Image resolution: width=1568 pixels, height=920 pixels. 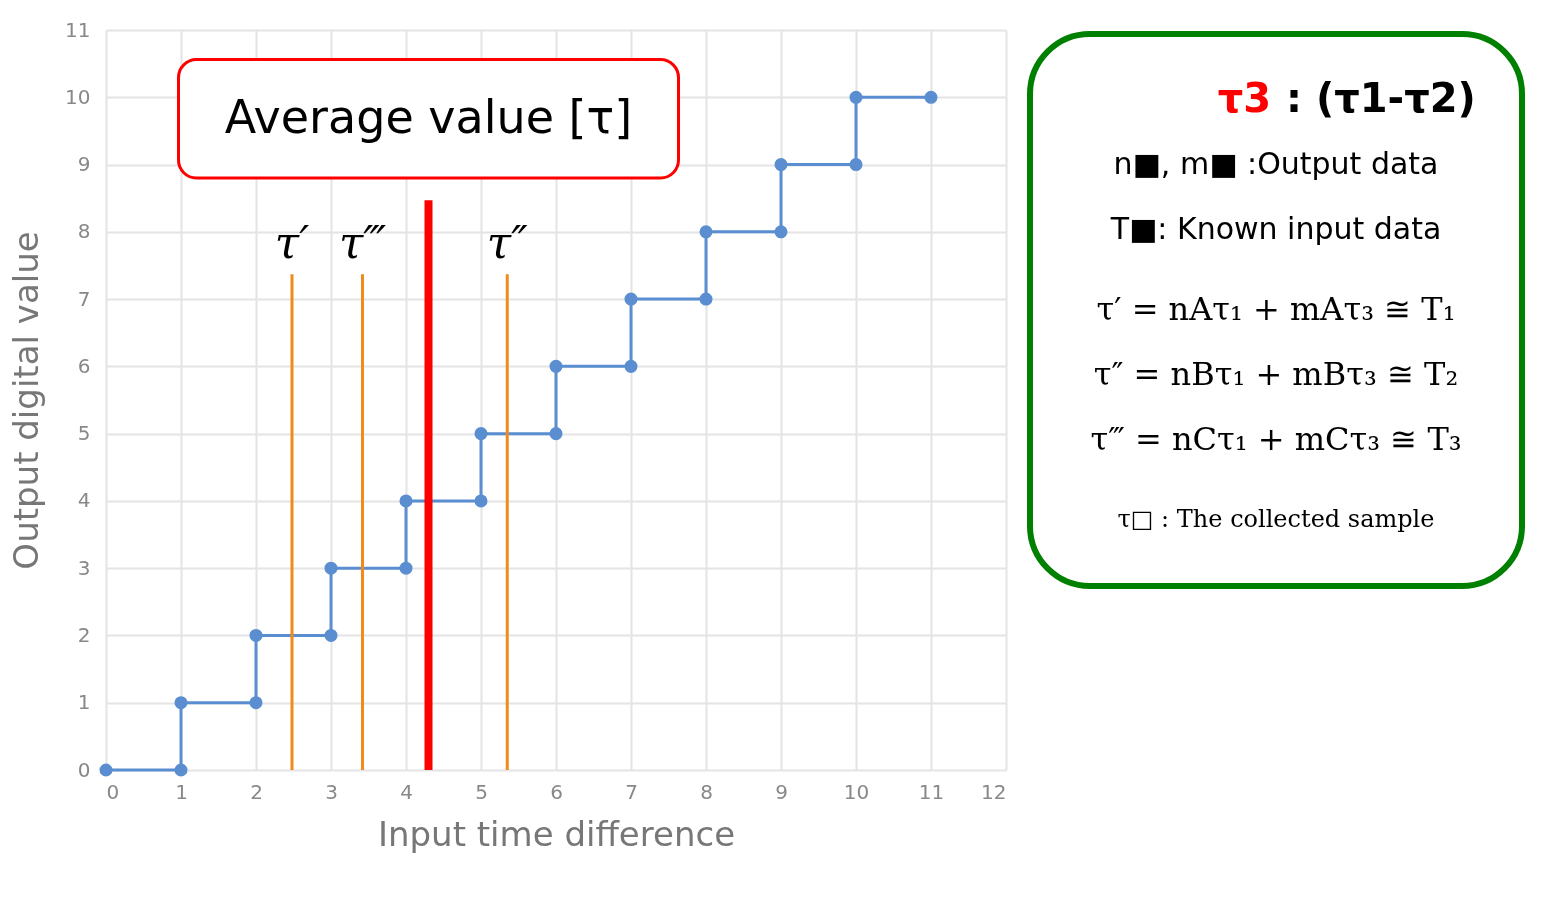 What do you see at coordinates (856, 791) in the screenshot?
I see `x-tick-label: 10` at bounding box center [856, 791].